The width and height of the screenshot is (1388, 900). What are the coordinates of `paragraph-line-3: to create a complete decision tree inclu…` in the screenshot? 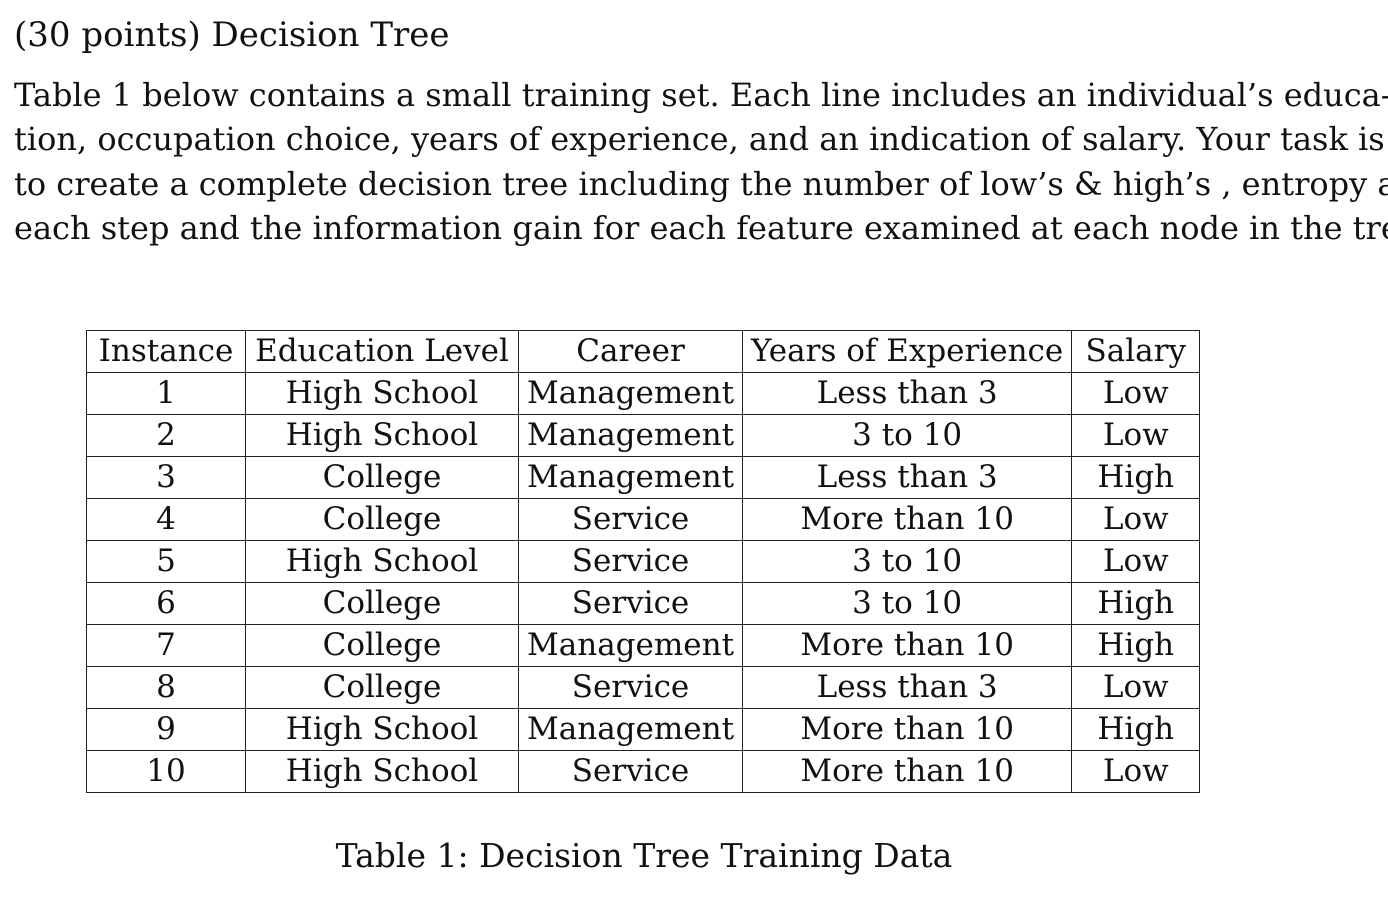 It's located at (701, 184).